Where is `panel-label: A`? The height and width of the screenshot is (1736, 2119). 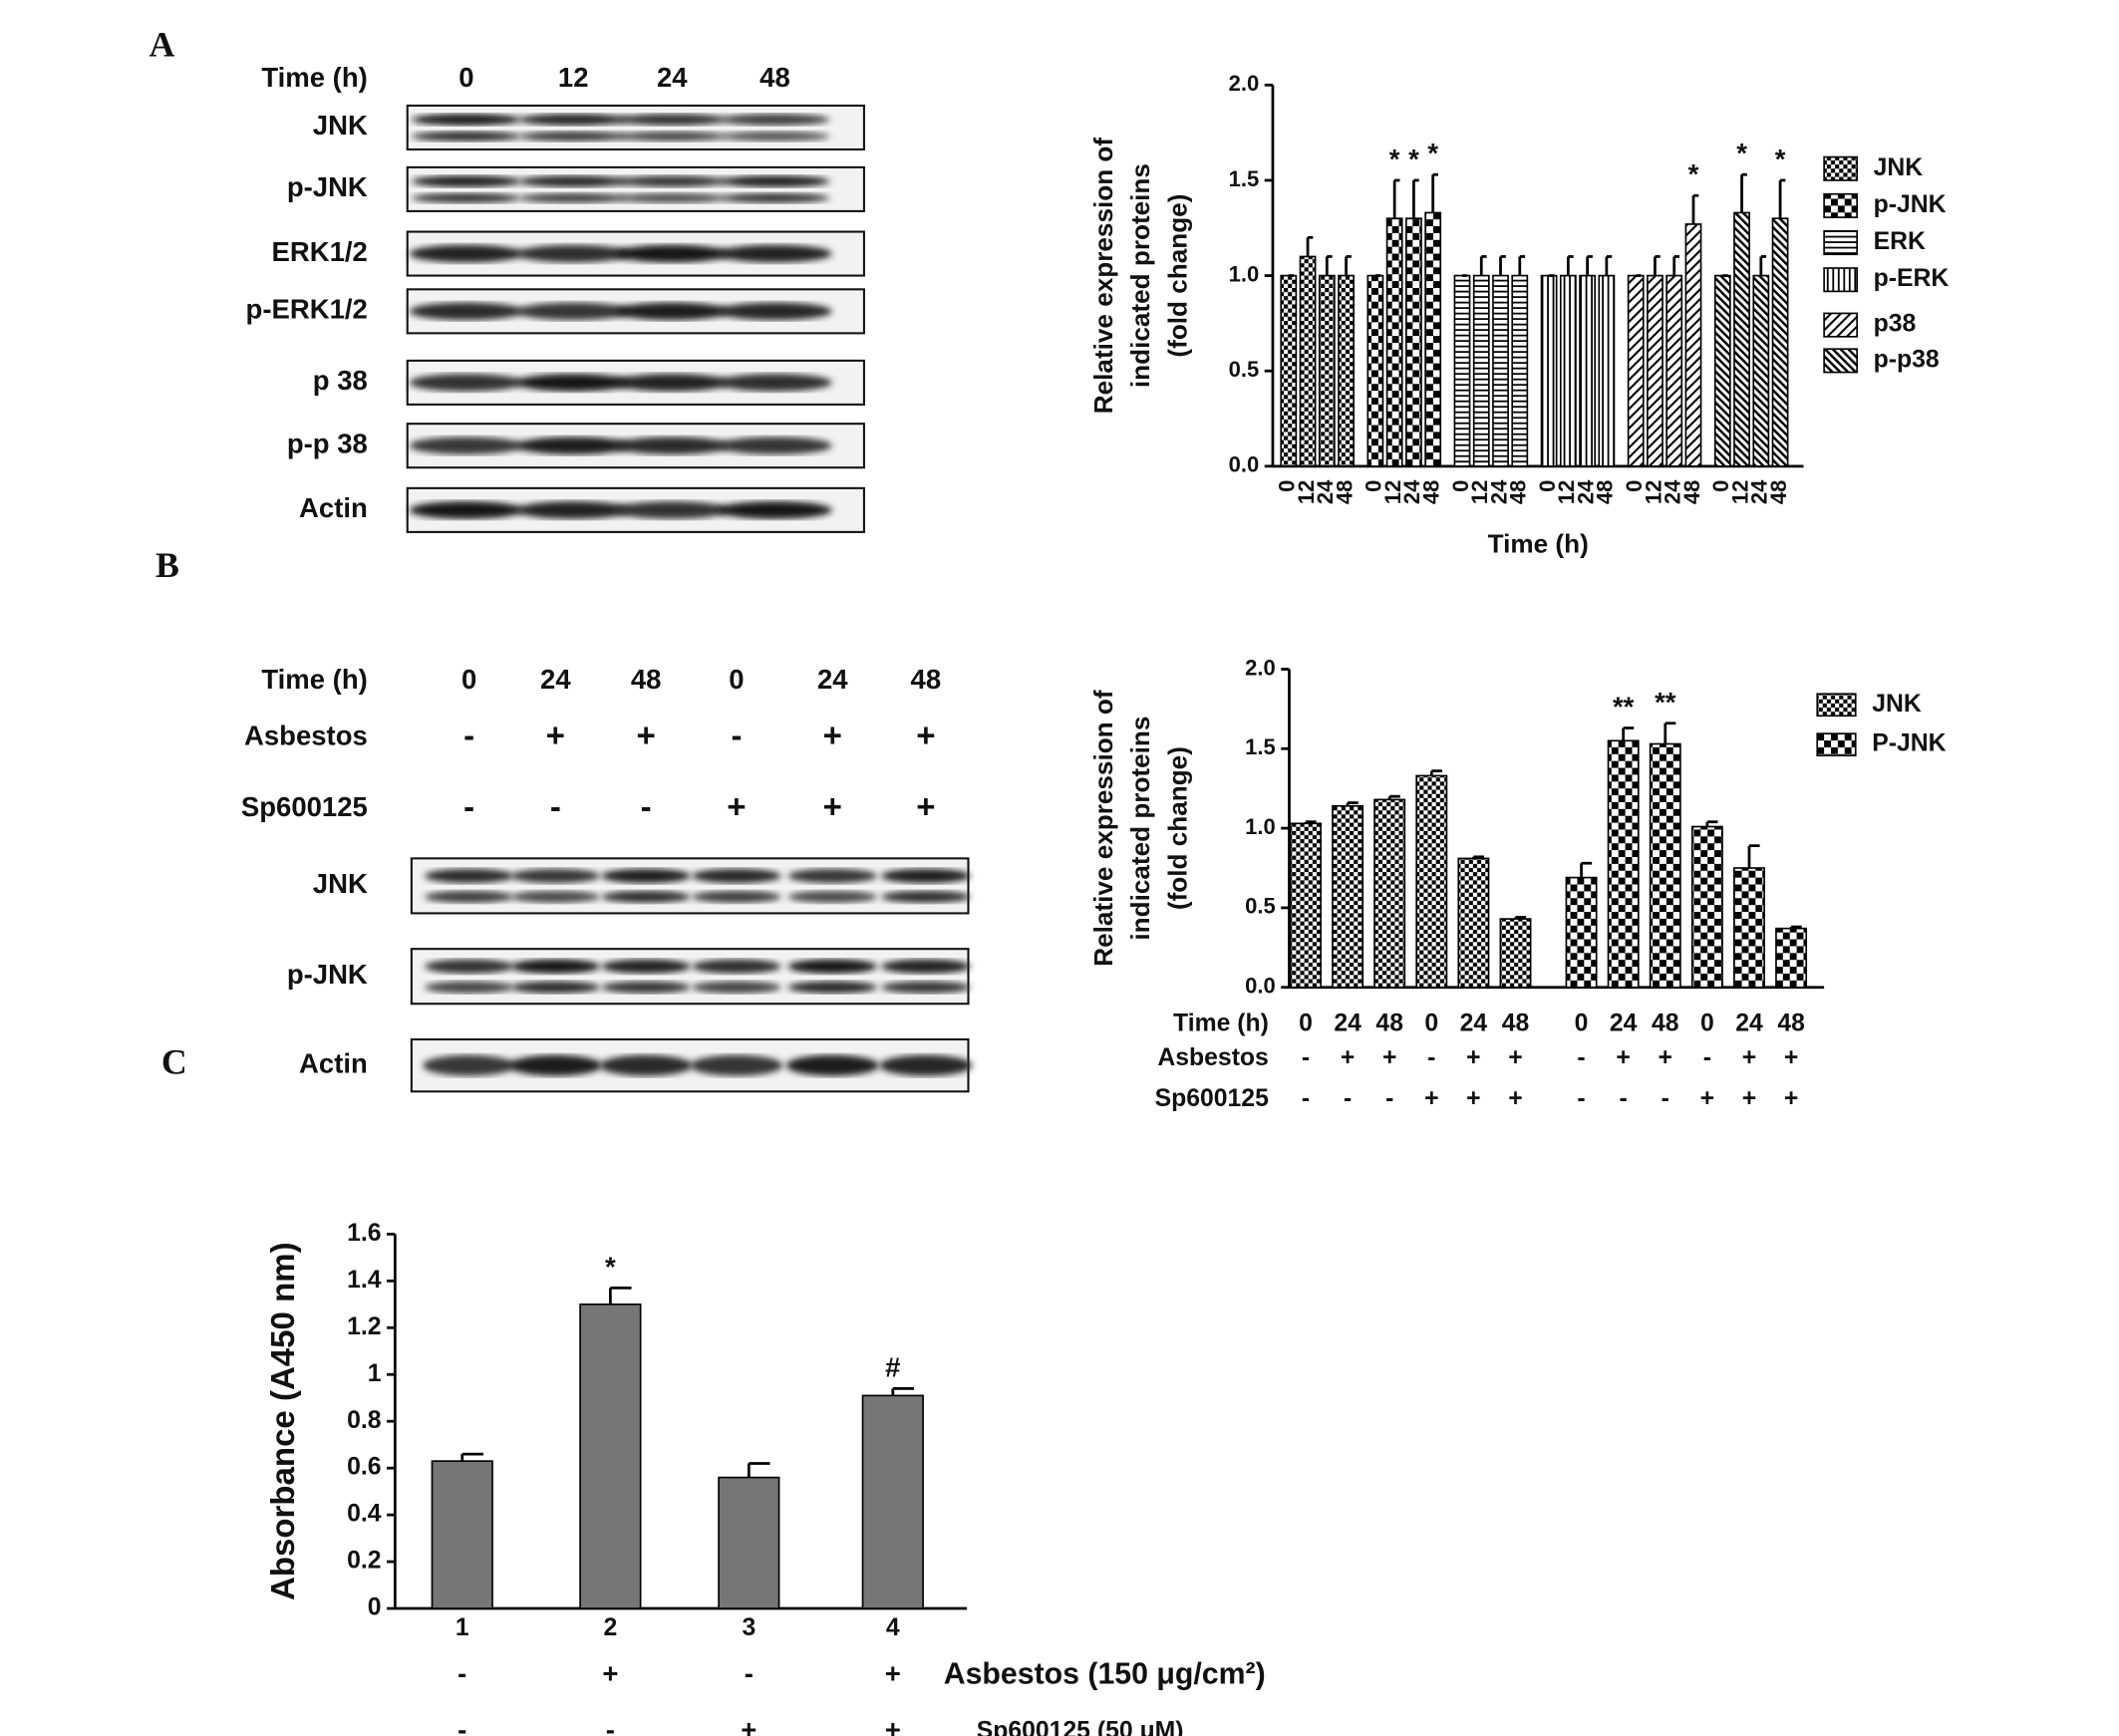
panel-label: A is located at coordinates (161, 44).